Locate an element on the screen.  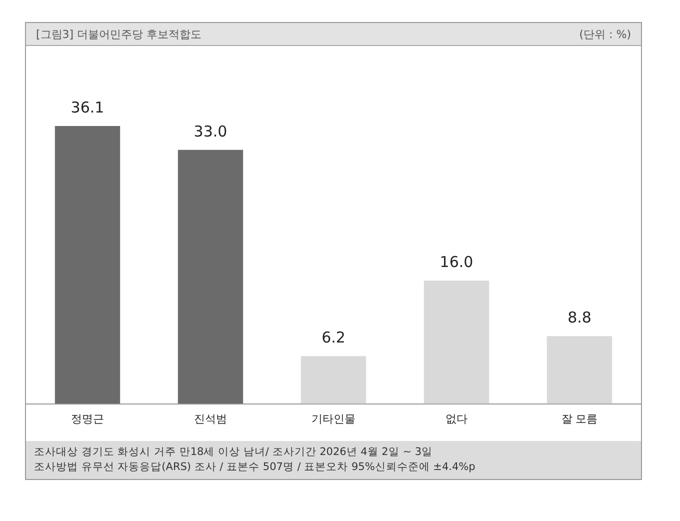
text: 조사방법 유무선 자동응답(ARS) 조사 / 표본수 507명 / 표본오차 95%신뢰수준에 ±4.4%p is located at coordinates (255, 467).